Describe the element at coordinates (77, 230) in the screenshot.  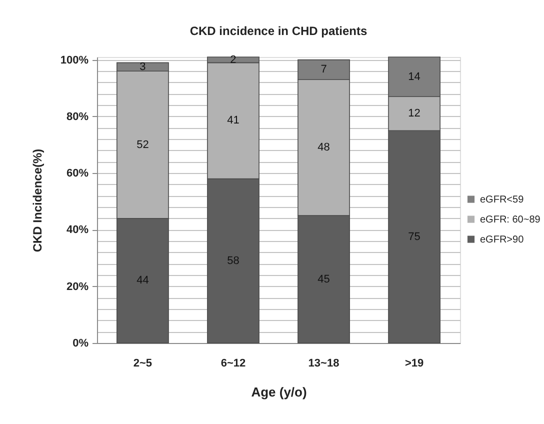
I see `y-tick-label: 40%` at that location.